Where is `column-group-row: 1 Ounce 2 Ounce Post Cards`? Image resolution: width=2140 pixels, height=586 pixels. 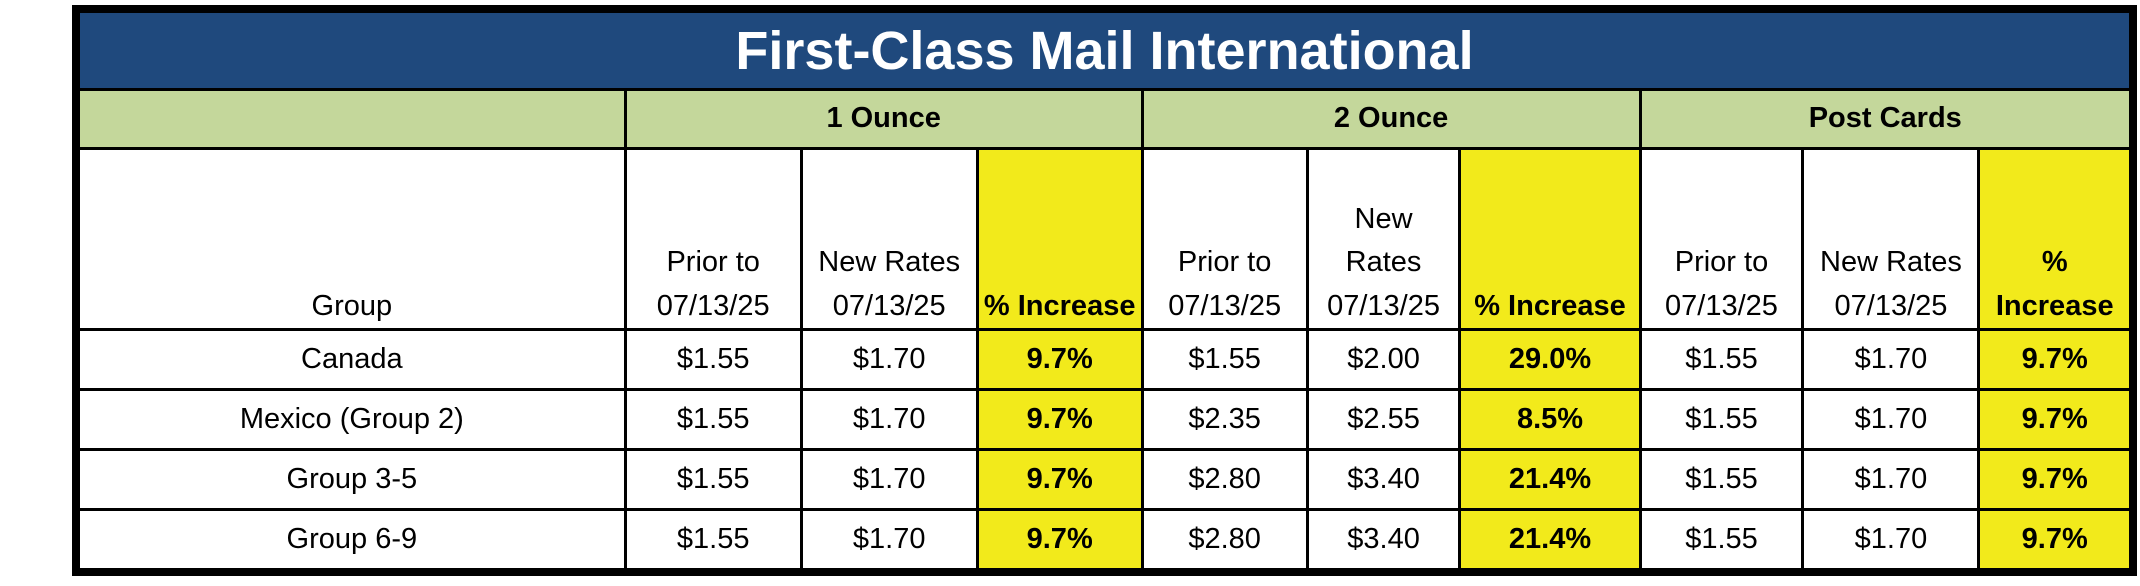
column-group-row: 1 Ounce 2 Ounce Post Cards is located at coordinates (1104, 119).